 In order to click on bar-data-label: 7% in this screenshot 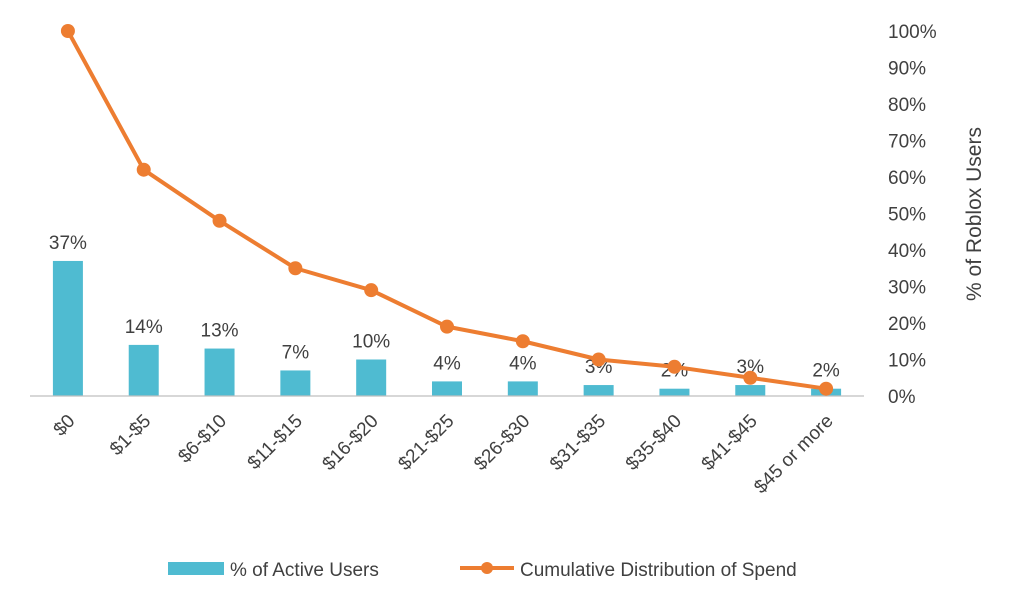, I will do `click(296, 352)`.